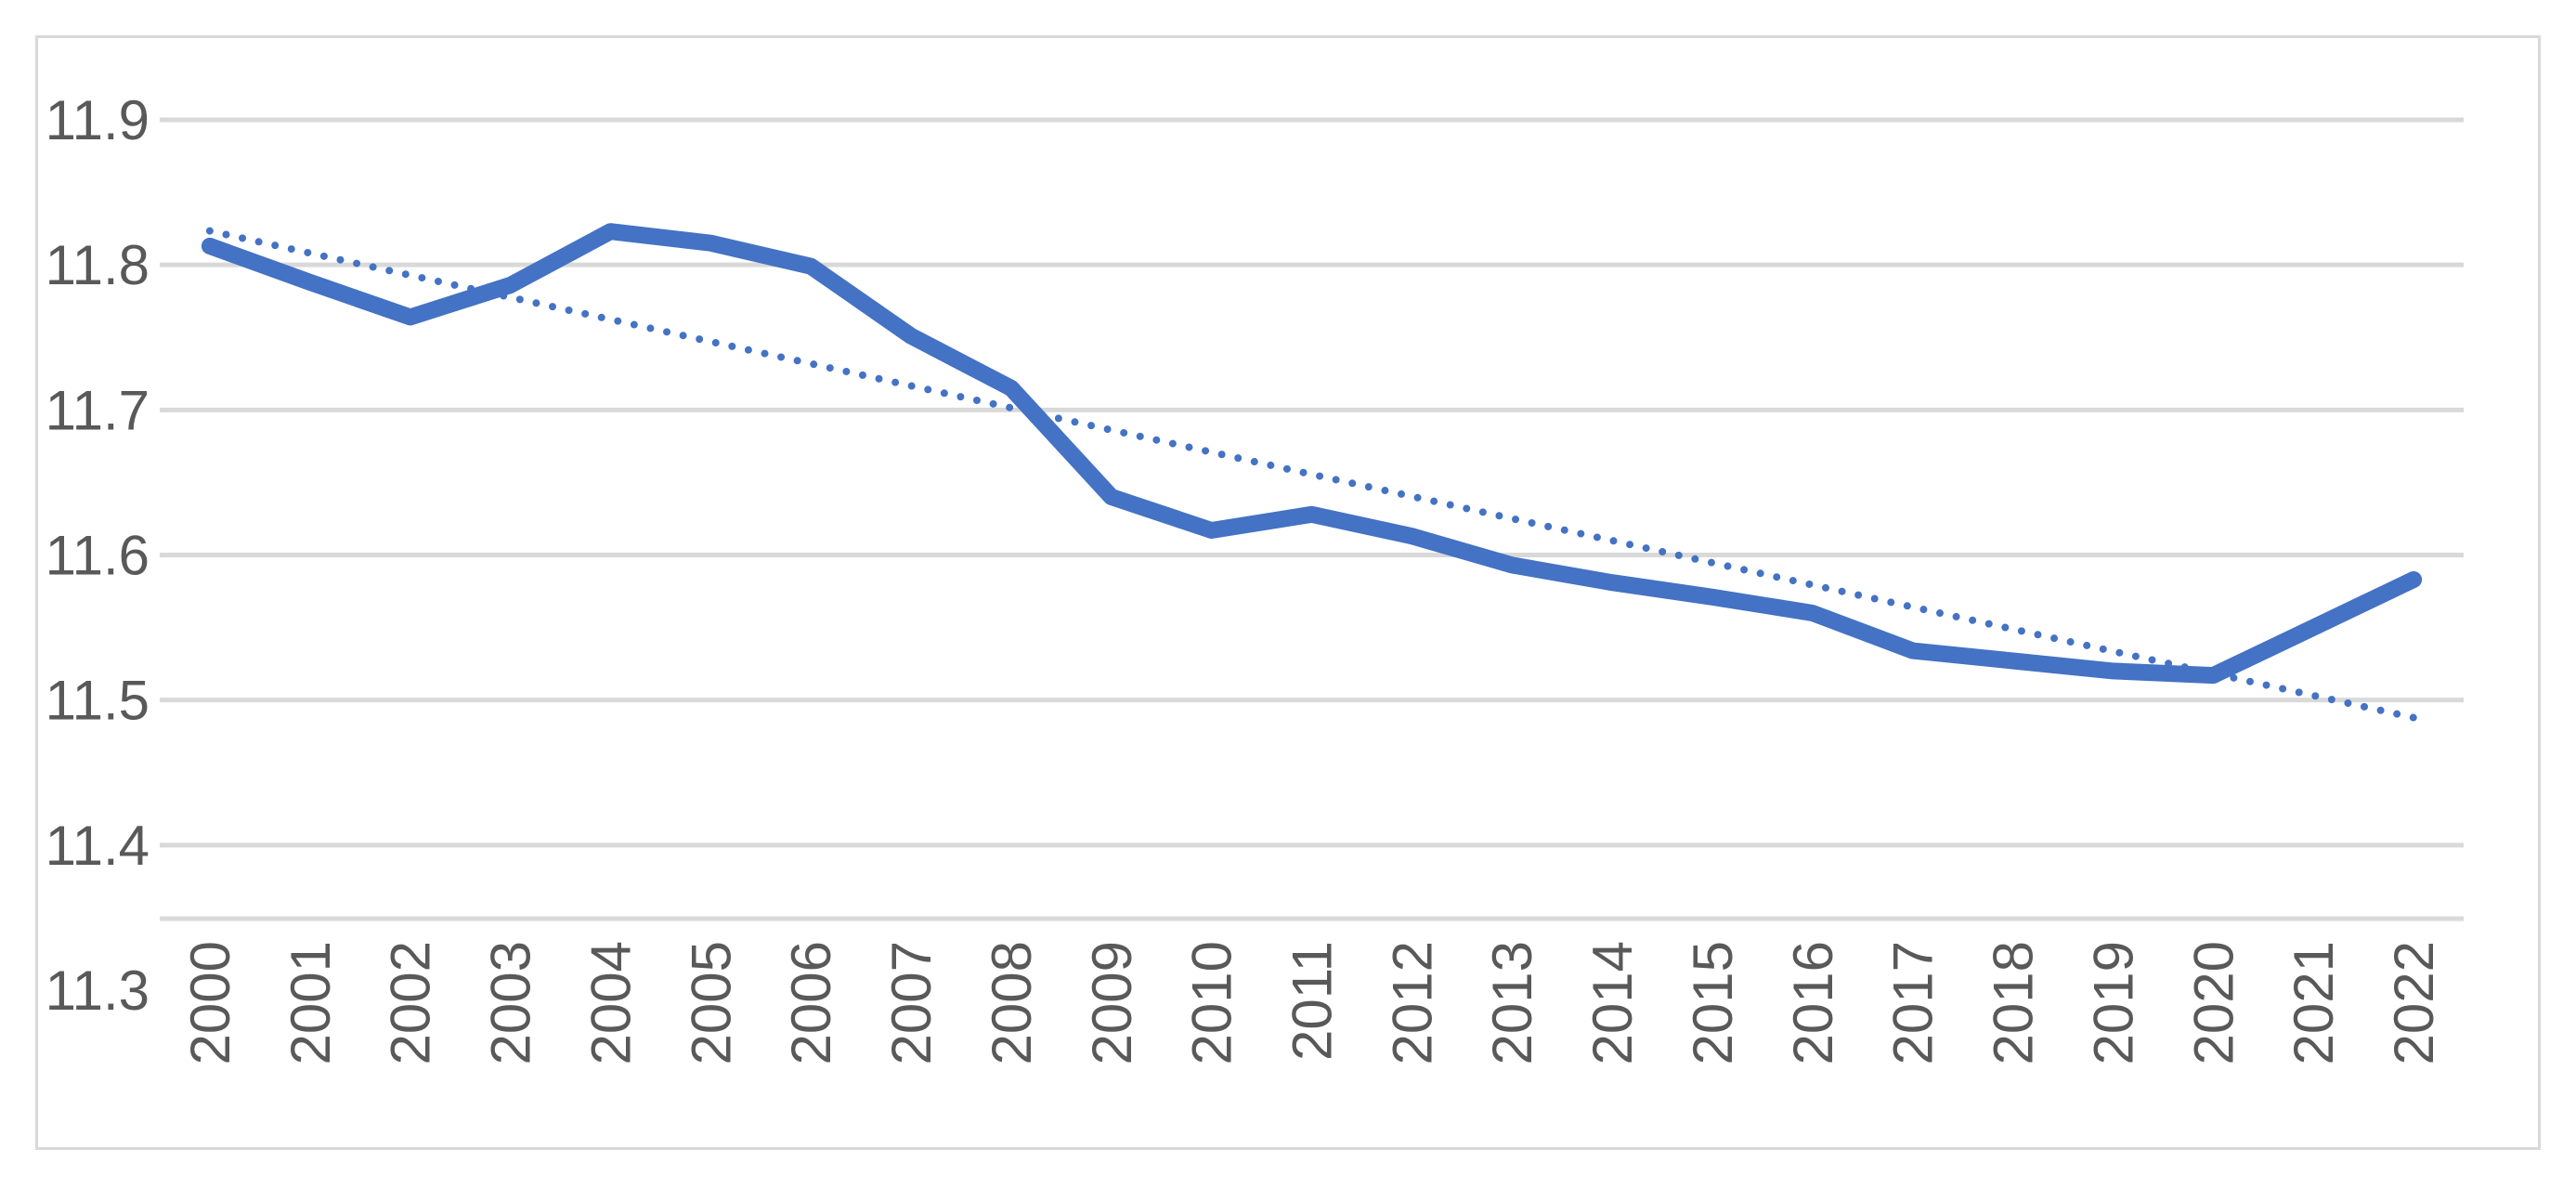 Image resolution: width=2576 pixels, height=1188 pixels. I want to click on x-tick-label: 2022, so click(2414, 1003).